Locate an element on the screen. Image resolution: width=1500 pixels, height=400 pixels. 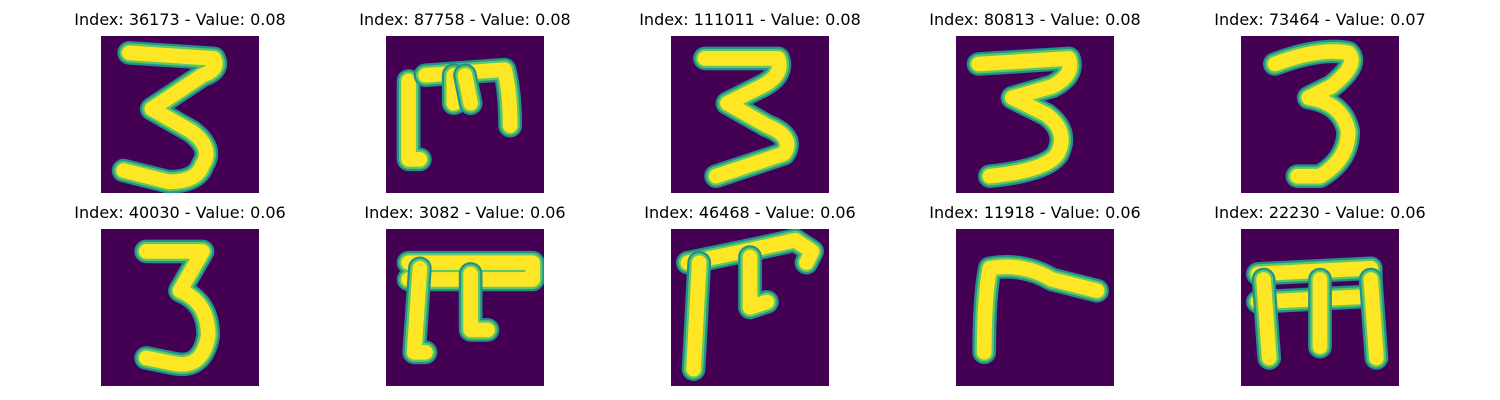
digit-image-seven is located at coordinates (1035, 307).